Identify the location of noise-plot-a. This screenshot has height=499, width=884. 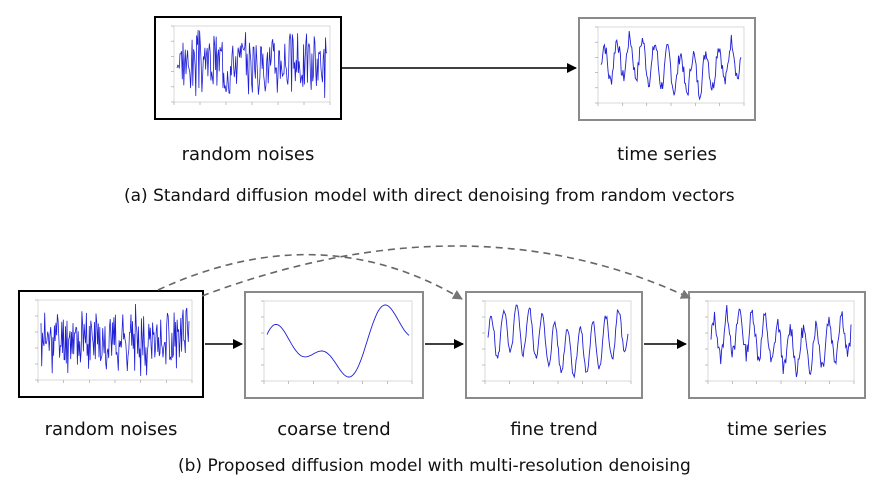
(248, 68).